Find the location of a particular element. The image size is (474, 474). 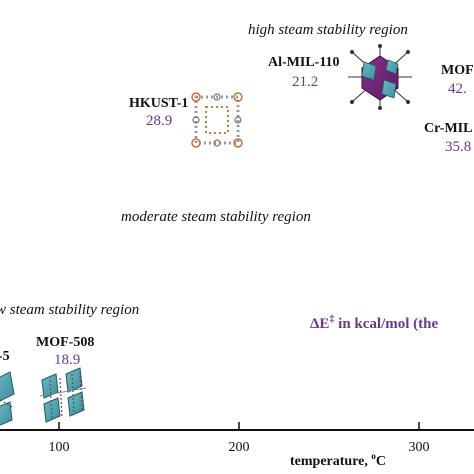

x-axis-title-text: temperature, is located at coordinates (330, 461).